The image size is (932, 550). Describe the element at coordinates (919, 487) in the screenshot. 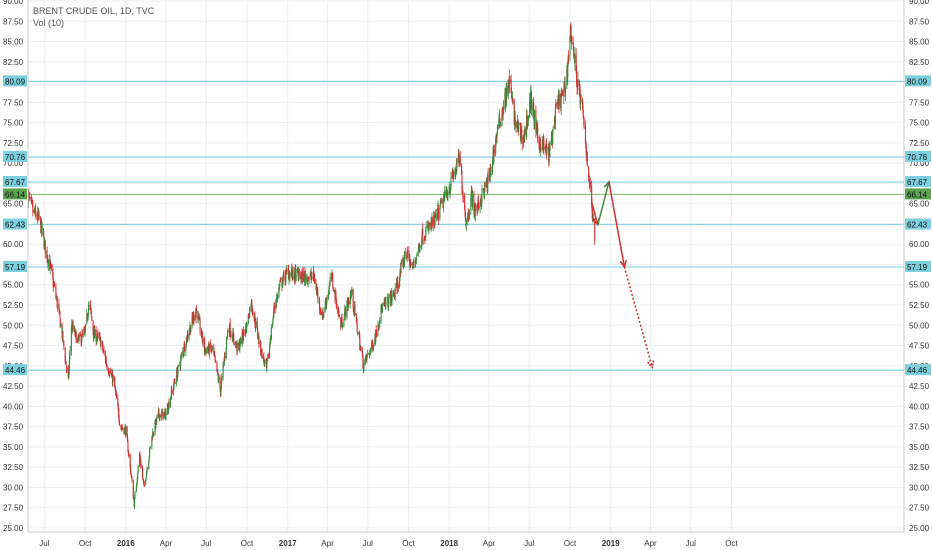

I see `y-tick-label-right: 30.00` at that location.